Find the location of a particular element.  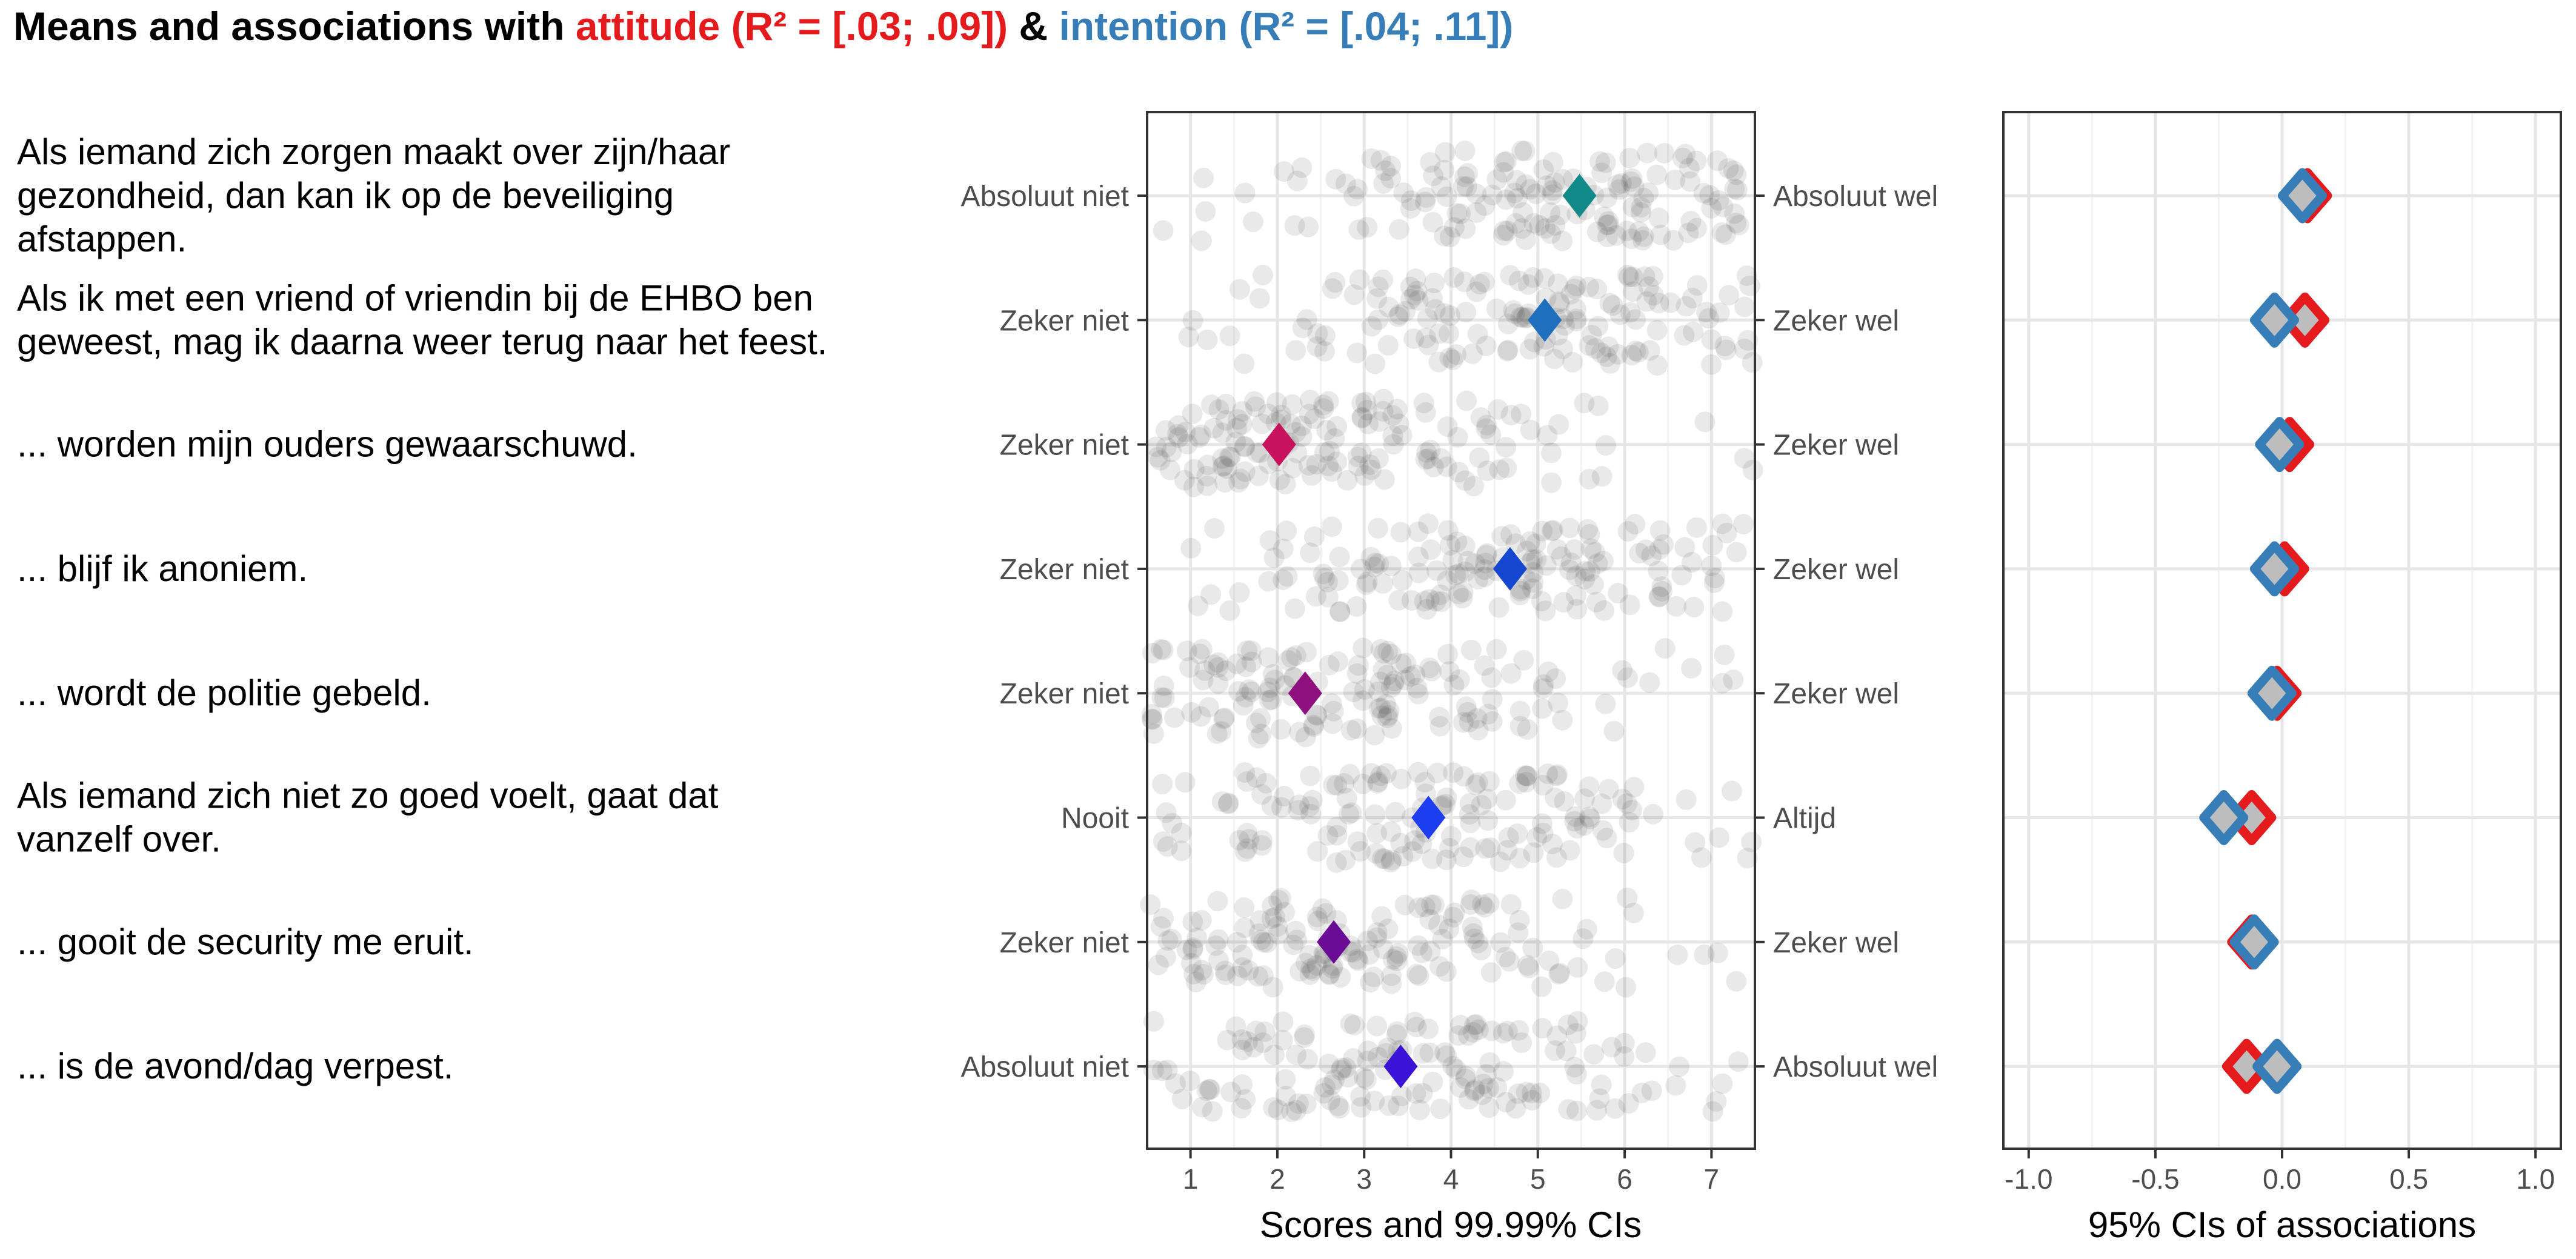

assoc-marks is located at coordinates (2265, 631).